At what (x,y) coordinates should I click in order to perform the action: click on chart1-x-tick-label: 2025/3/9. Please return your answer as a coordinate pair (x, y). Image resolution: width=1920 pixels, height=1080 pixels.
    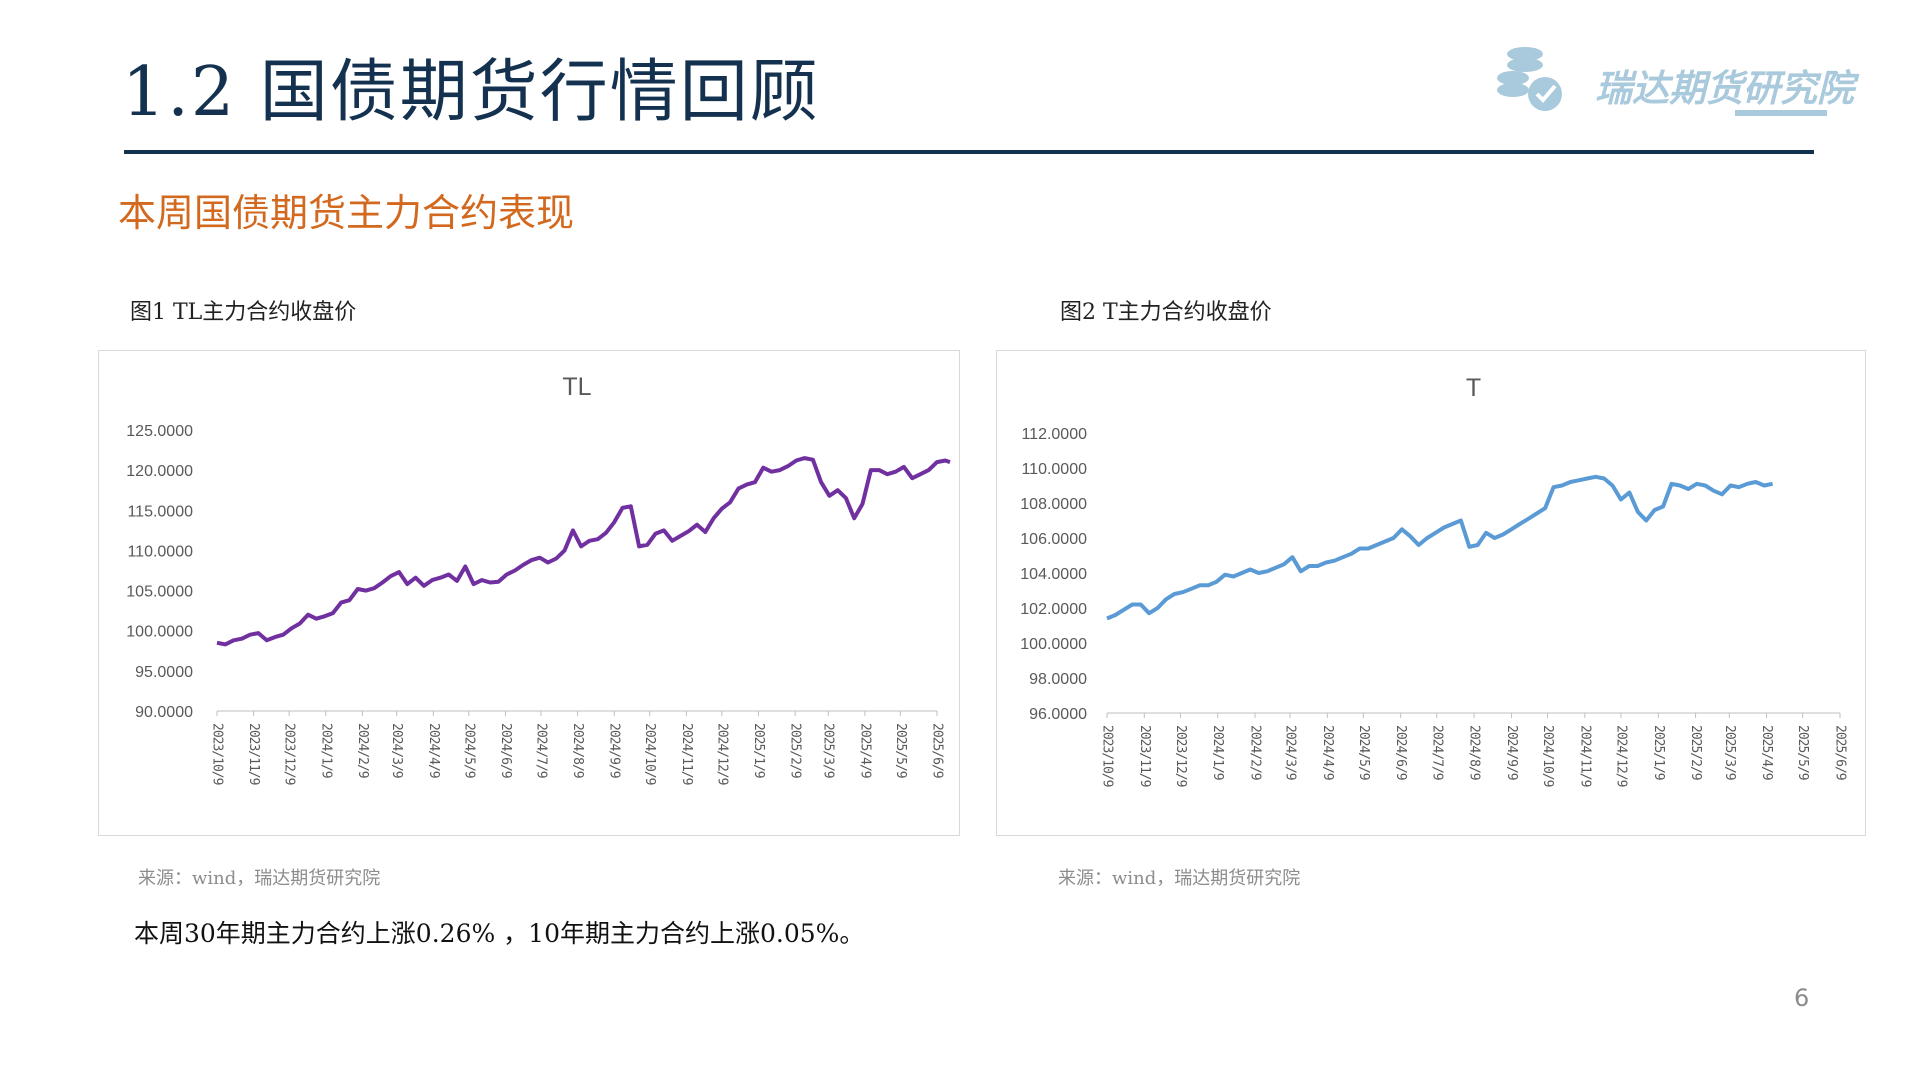
    Looking at the image, I should click on (828, 750).